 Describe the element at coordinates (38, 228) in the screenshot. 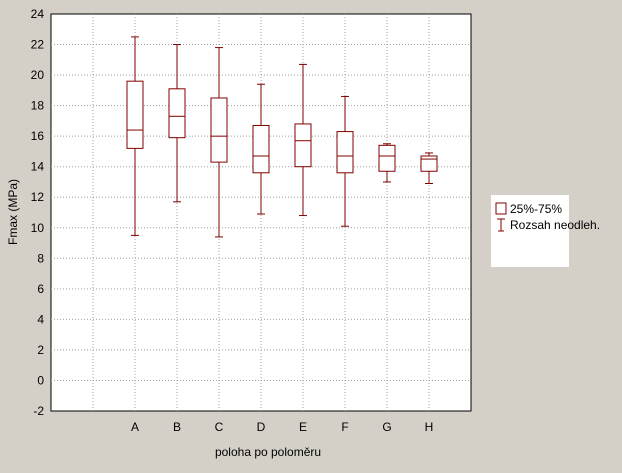

I see `y-tick-label: 10` at that location.